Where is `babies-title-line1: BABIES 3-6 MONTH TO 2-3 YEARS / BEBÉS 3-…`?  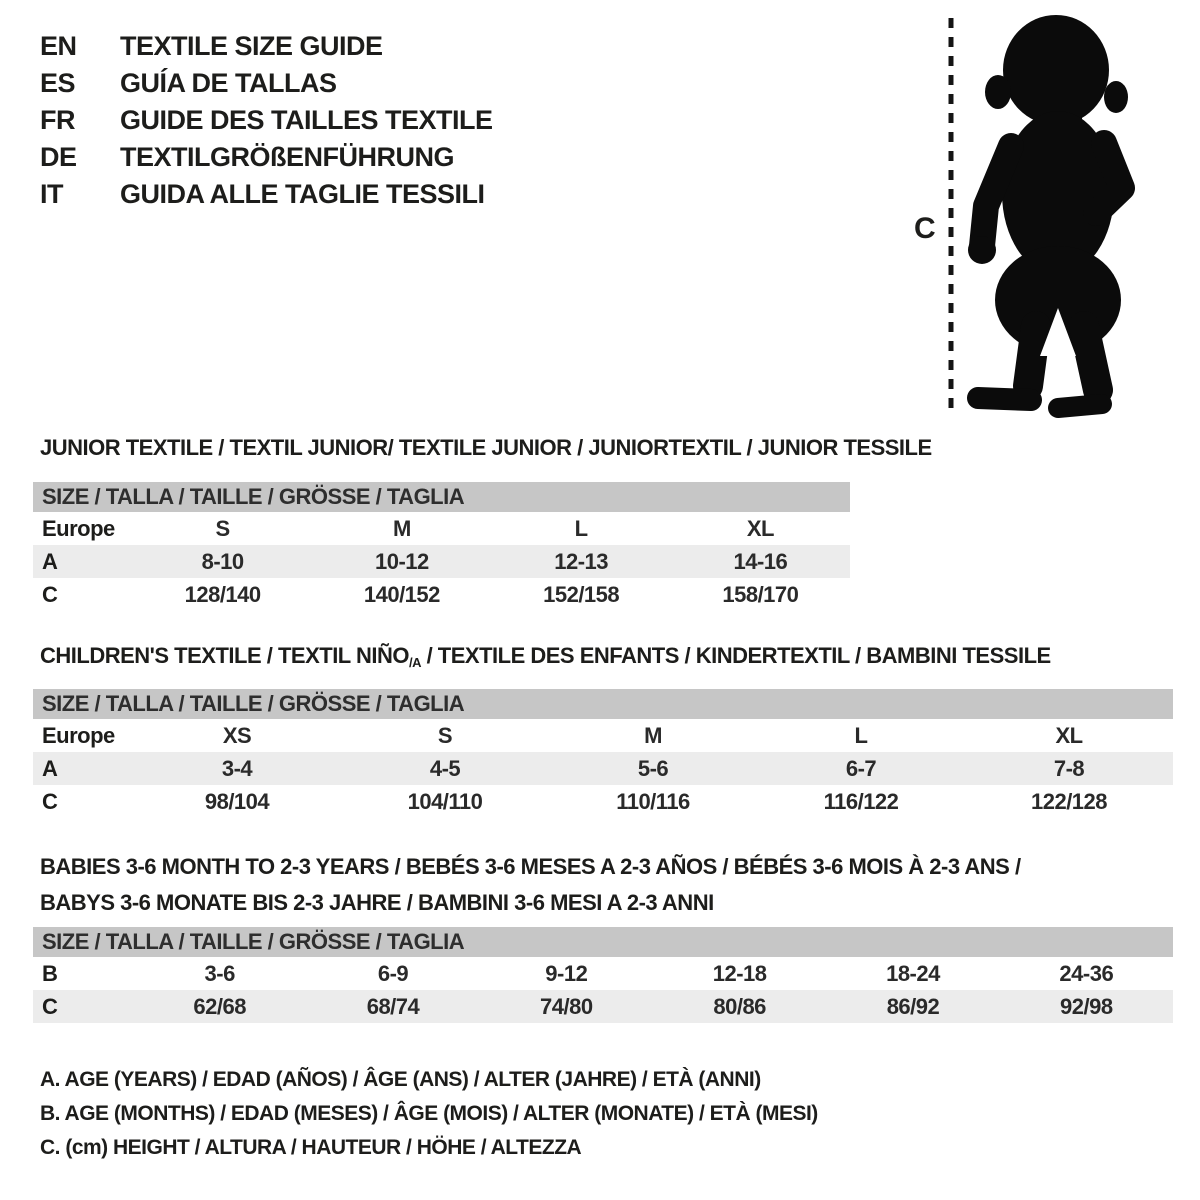
babies-title-line1: BABIES 3-6 MONTH TO 2-3 YEARS / BEBÉS 3-… is located at coordinates (530, 866).